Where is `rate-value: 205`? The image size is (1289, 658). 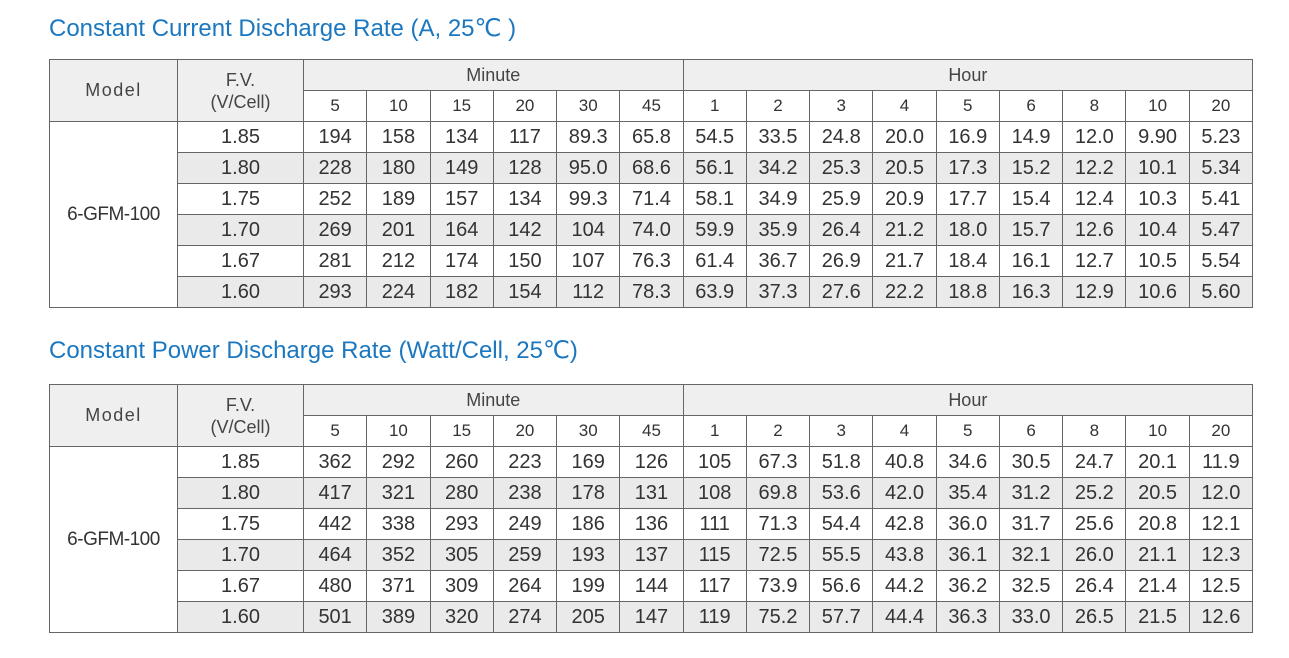 rate-value: 205 is located at coordinates (588, 617).